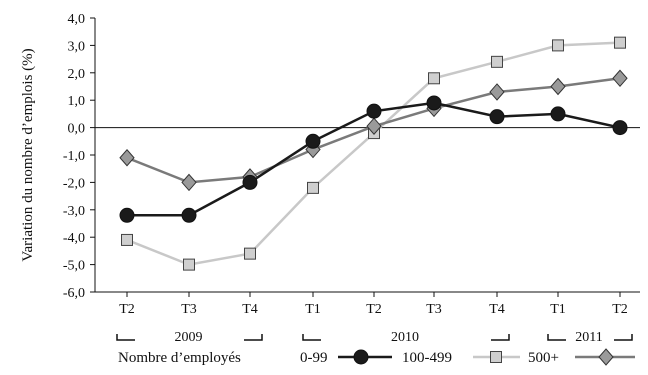 This screenshot has height=375, width=648. What do you see at coordinates (314, 358) in the screenshot?
I see `legend-label: 0-99` at bounding box center [314, 358].